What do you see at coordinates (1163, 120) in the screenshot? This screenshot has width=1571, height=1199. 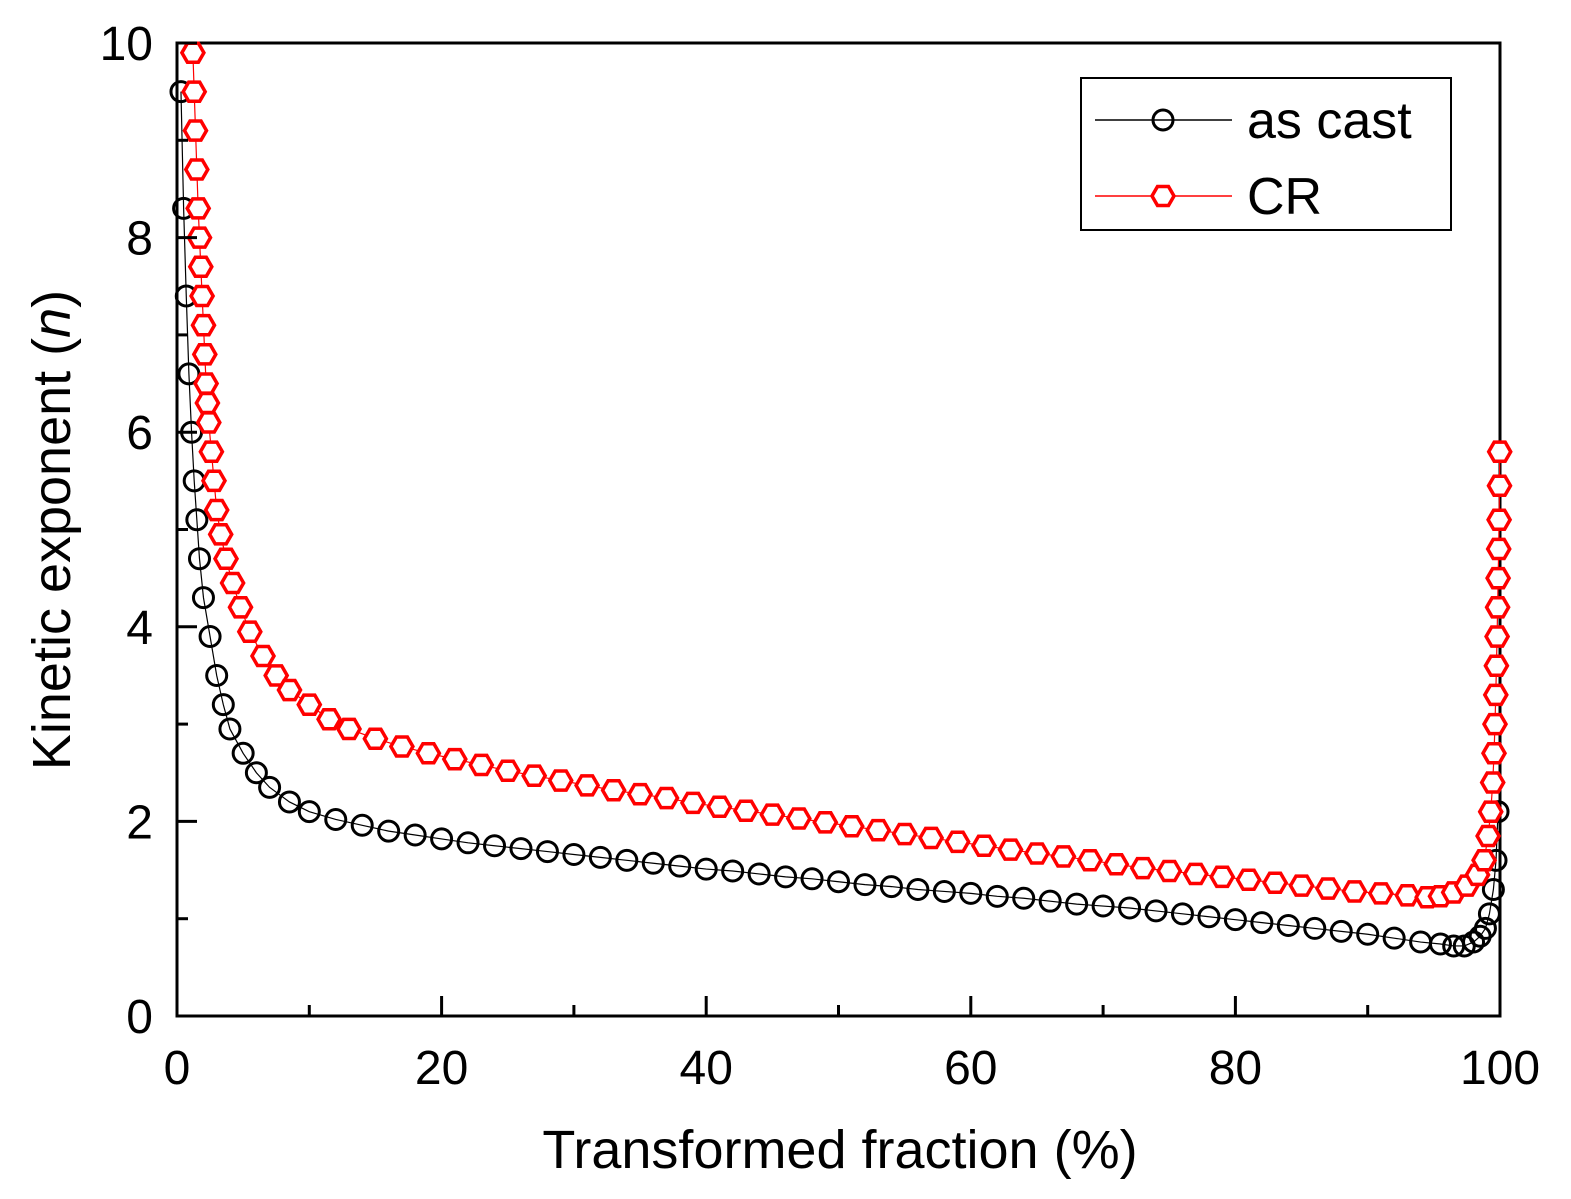 I see `legend-marker-as-cast` at bounding box center [1163, 120].